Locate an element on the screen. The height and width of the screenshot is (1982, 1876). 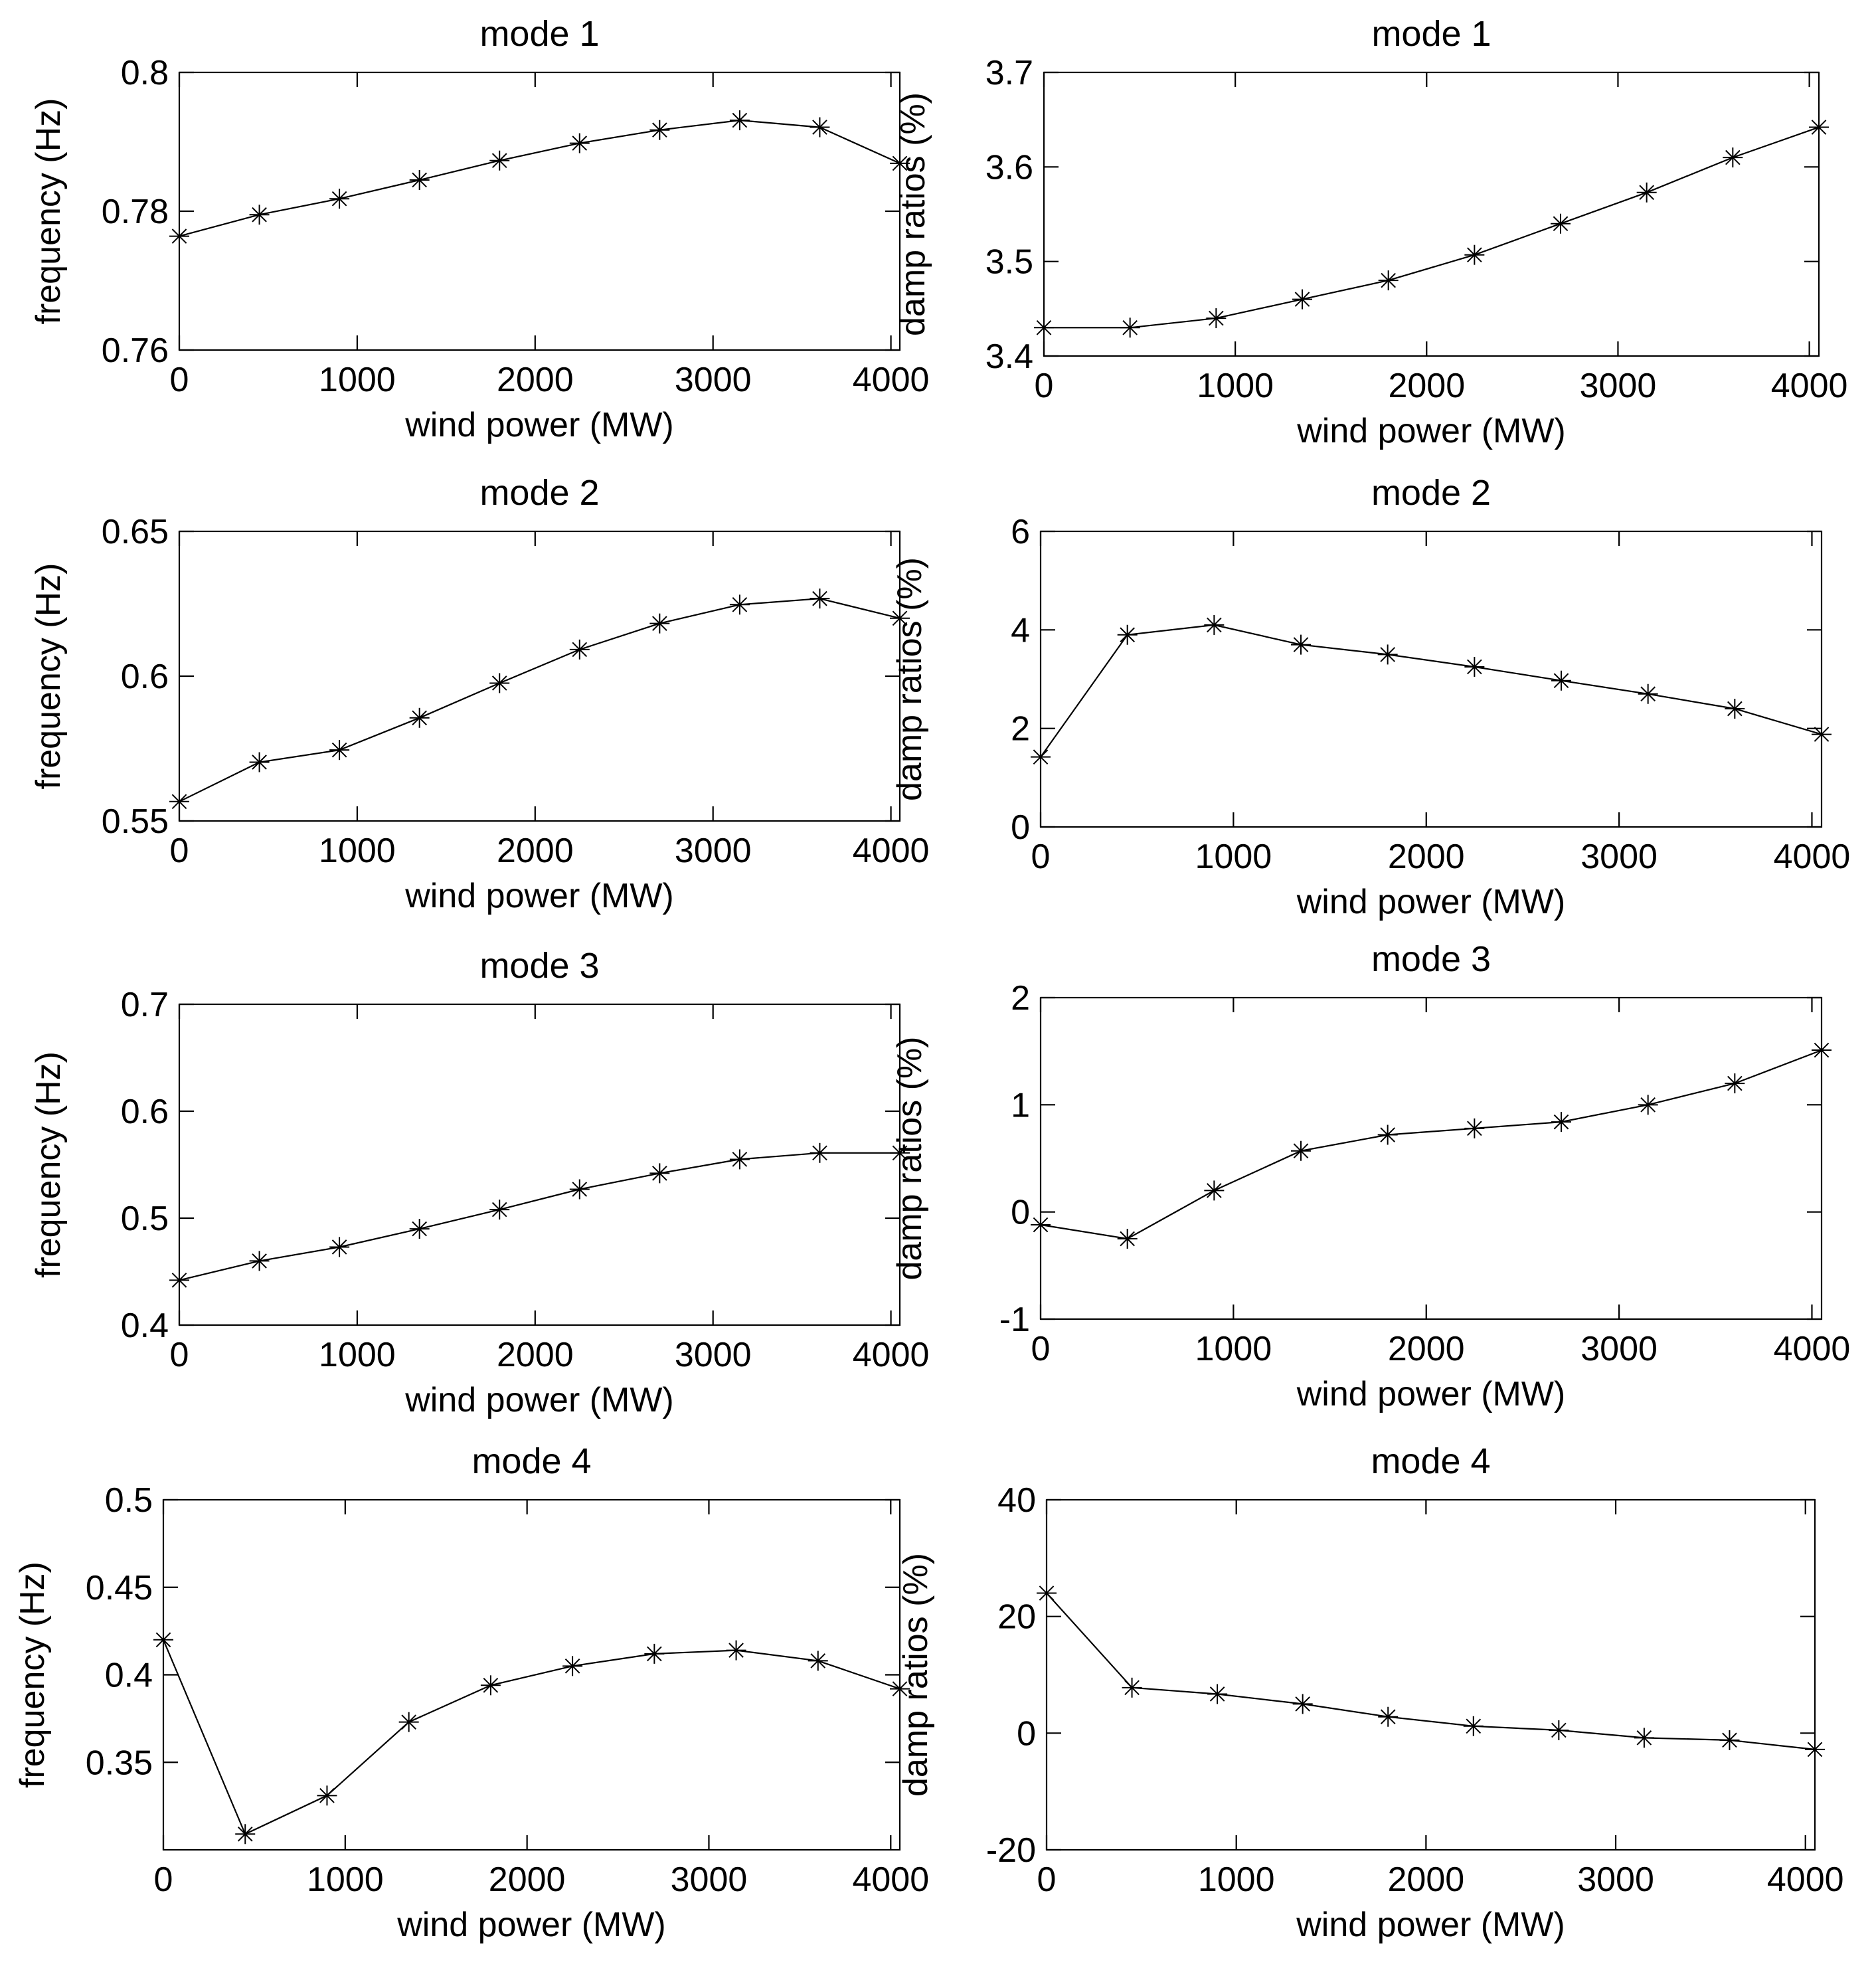
y-tick-label: 0.7 is located at coordinates (145, 1005).